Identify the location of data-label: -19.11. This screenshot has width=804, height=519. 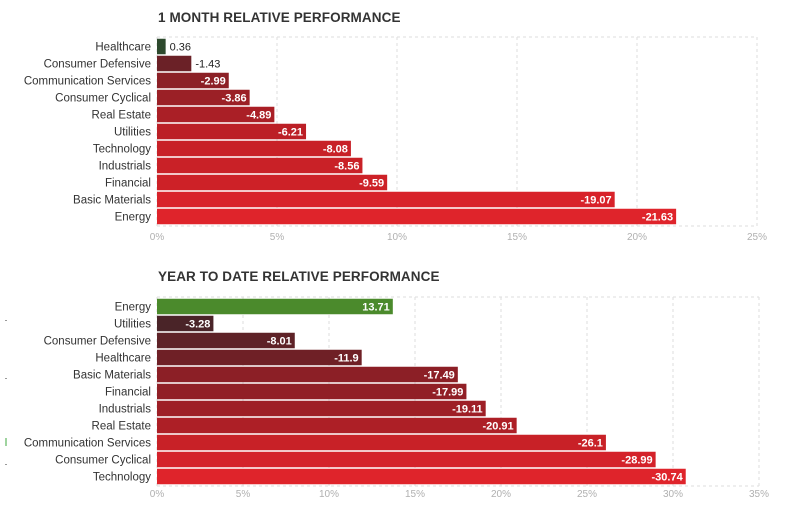
(467, 410).